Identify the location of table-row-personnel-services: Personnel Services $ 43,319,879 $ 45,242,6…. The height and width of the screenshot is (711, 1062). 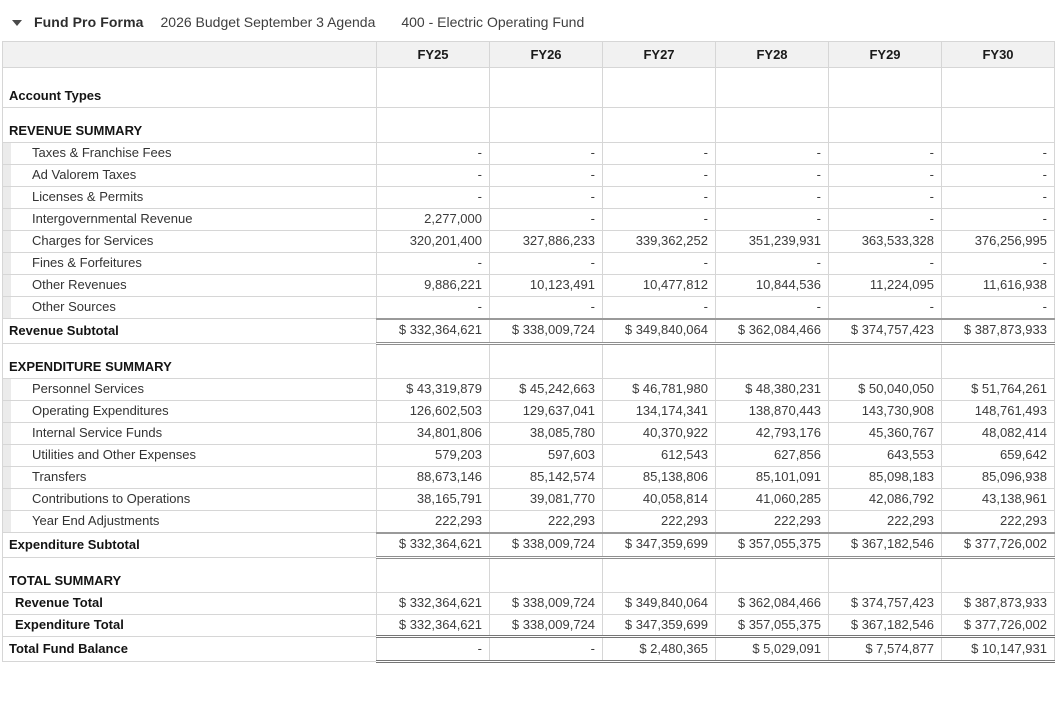
(528, 389).